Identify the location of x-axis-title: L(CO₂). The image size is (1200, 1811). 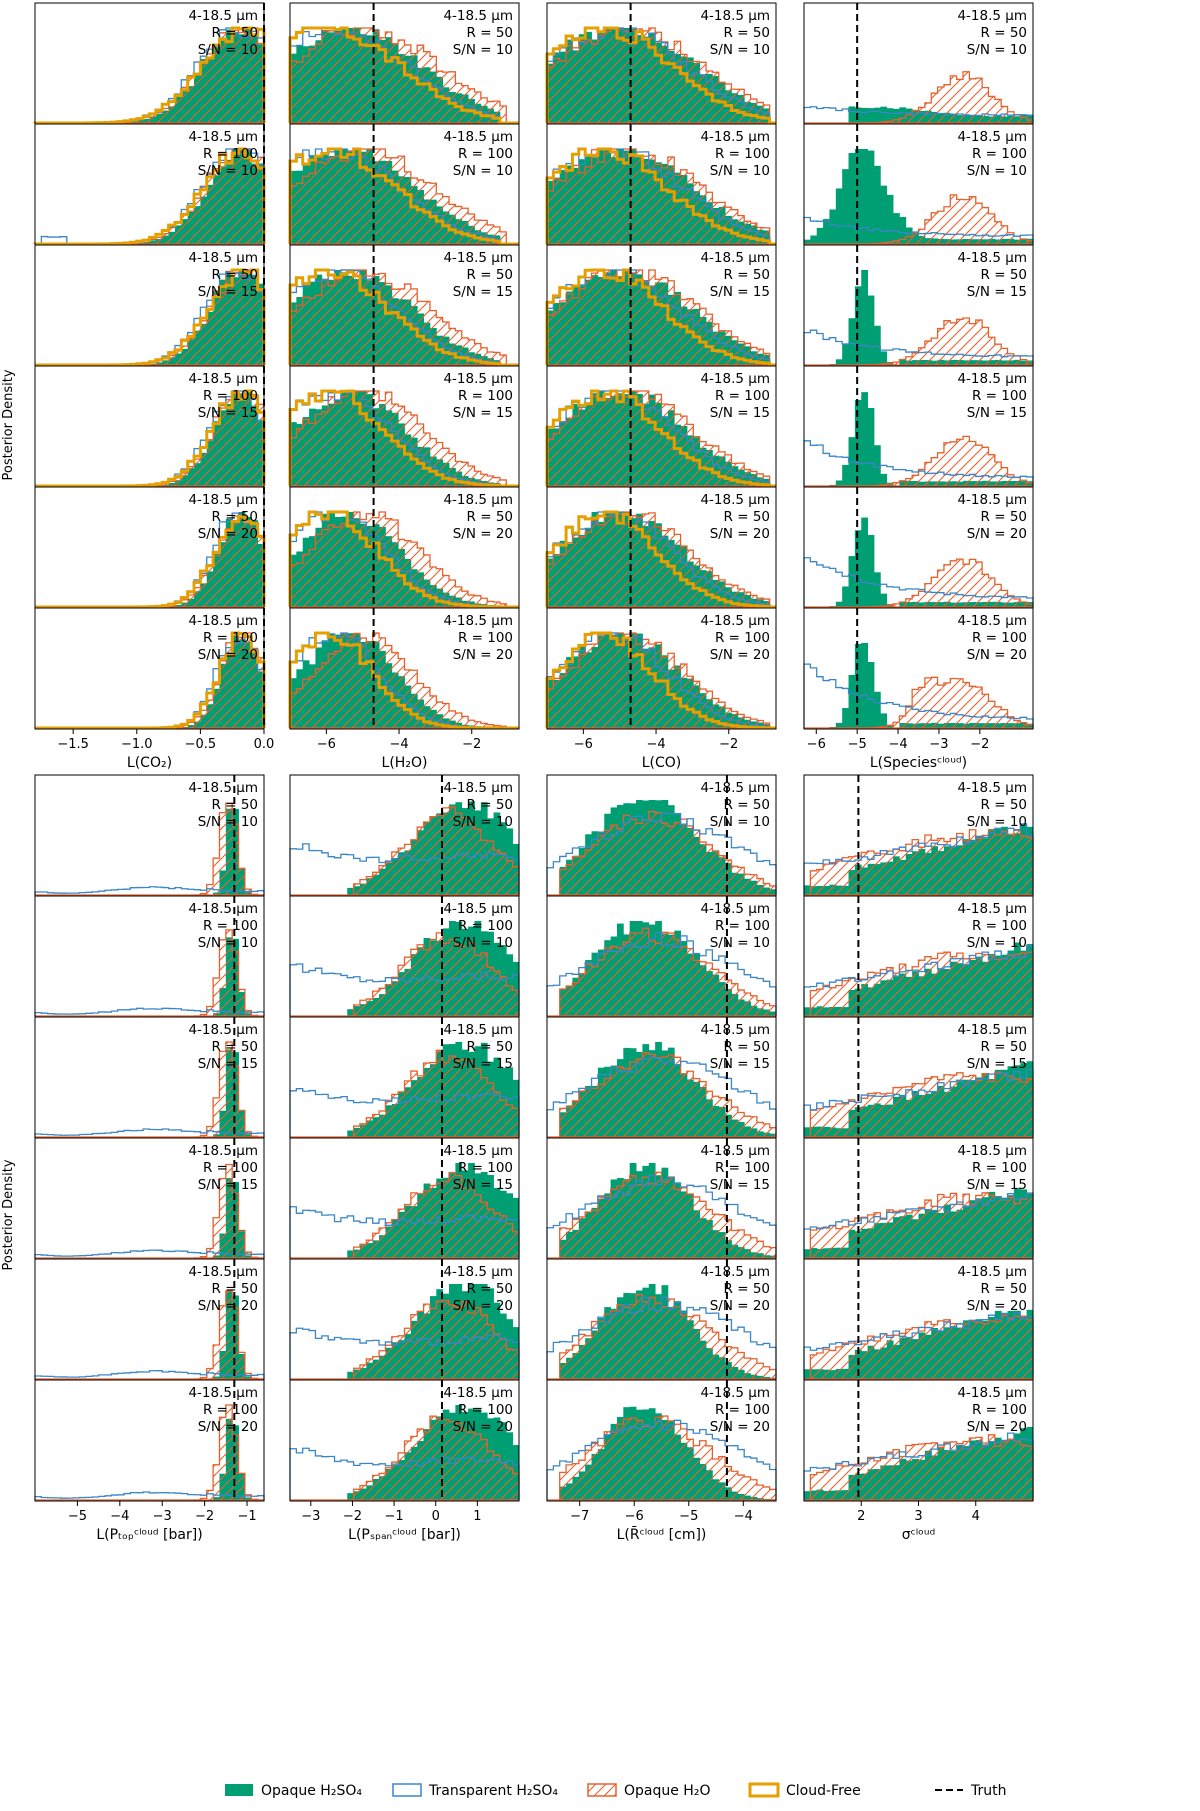
(149, 763).